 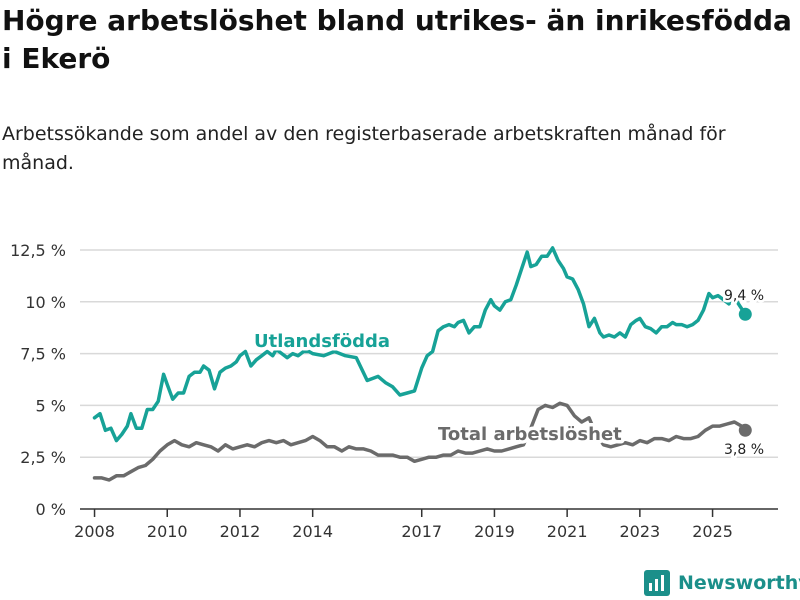 I want to click on y-tick-label: 5 %, so click(x=51, y=405).